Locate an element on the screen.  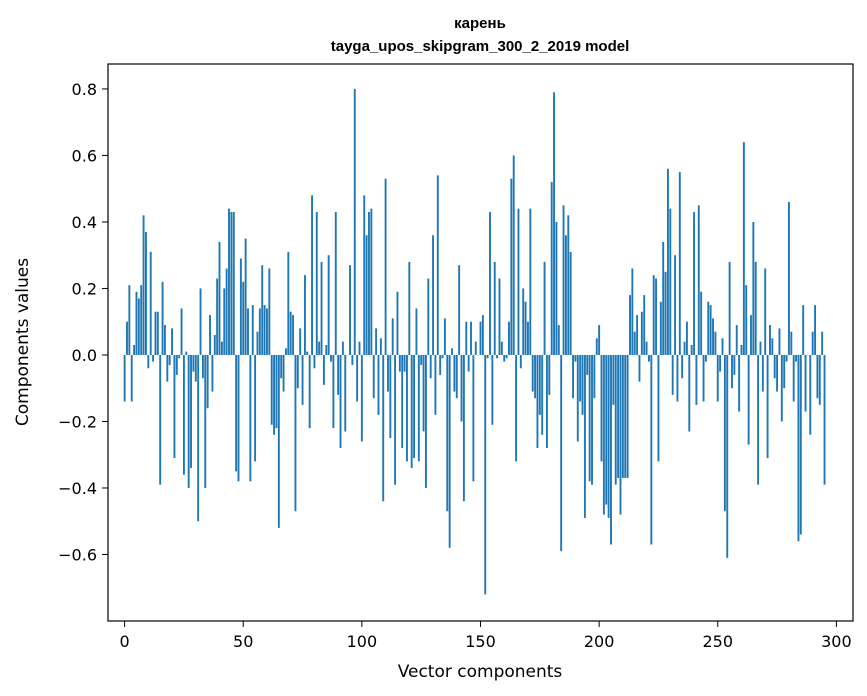
x-tick-label-100: 100 is located at coordinates (362, 641).